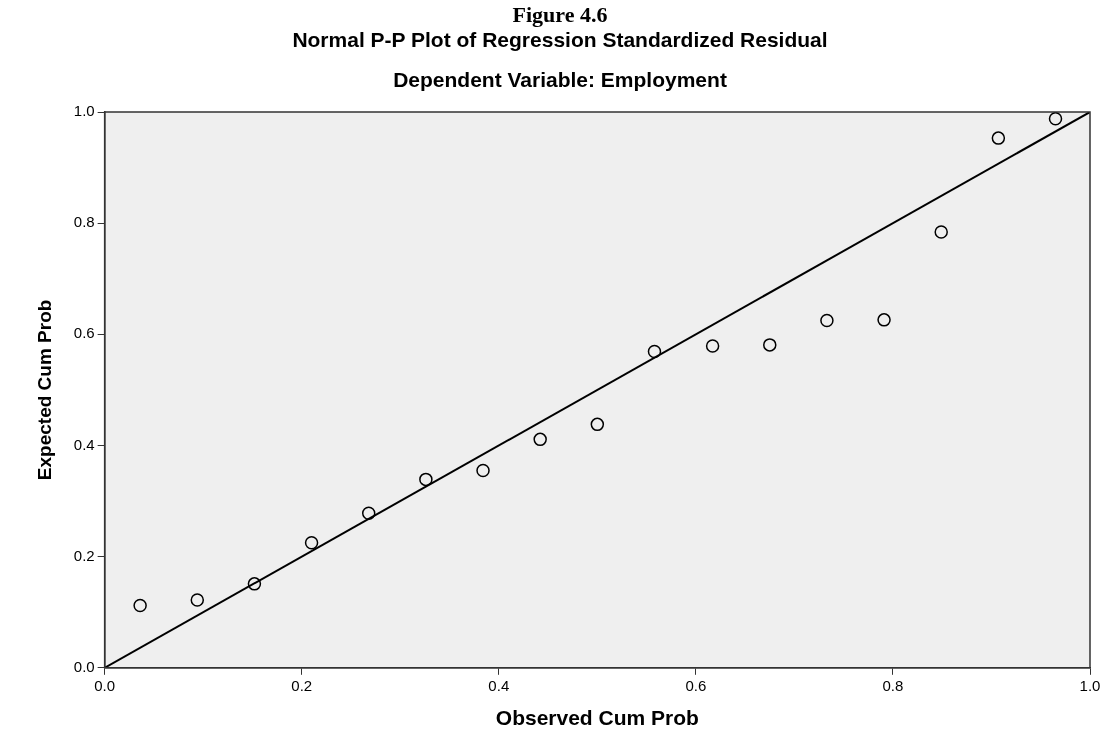  What do you see at coordinates (84, 111) in the screenshot?
I see `y-tick-label: 1.0` at bounding box center [84, 111].